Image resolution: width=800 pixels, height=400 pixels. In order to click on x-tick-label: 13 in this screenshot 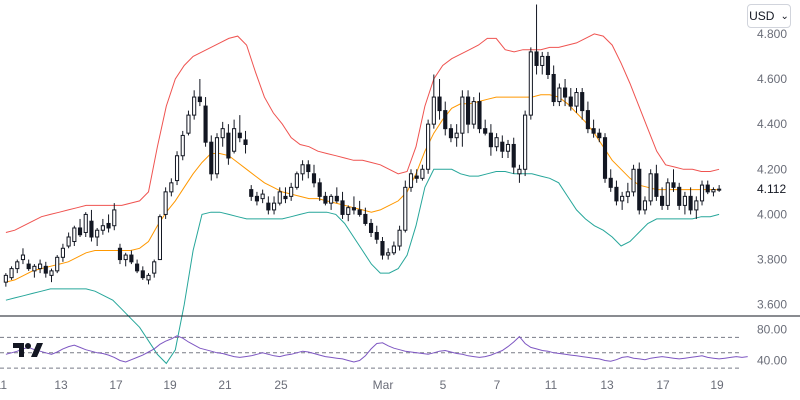, I will do `click(607, 385)`.